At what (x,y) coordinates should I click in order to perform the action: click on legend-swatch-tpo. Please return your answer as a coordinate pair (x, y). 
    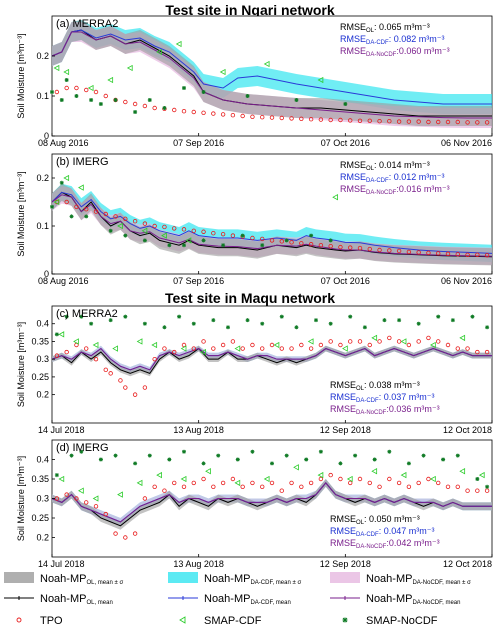
    Looking at the image, I should click on (19, 620).